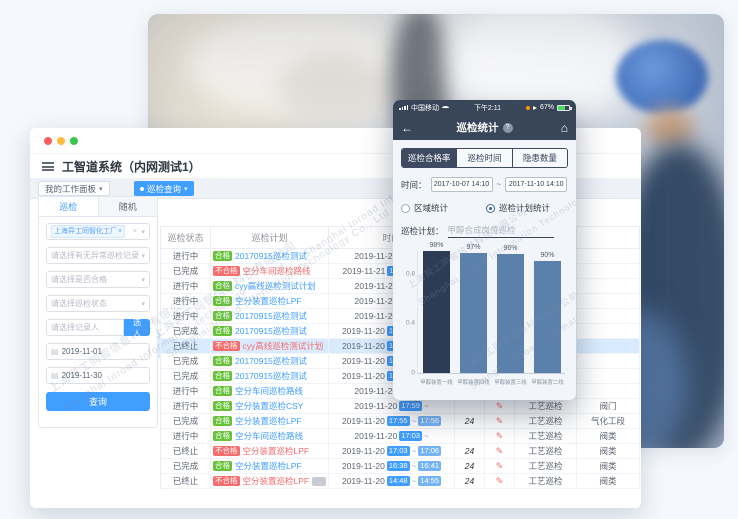 The image size is (738, 519). I want to click on minimize-window-button, so click(61, 141).